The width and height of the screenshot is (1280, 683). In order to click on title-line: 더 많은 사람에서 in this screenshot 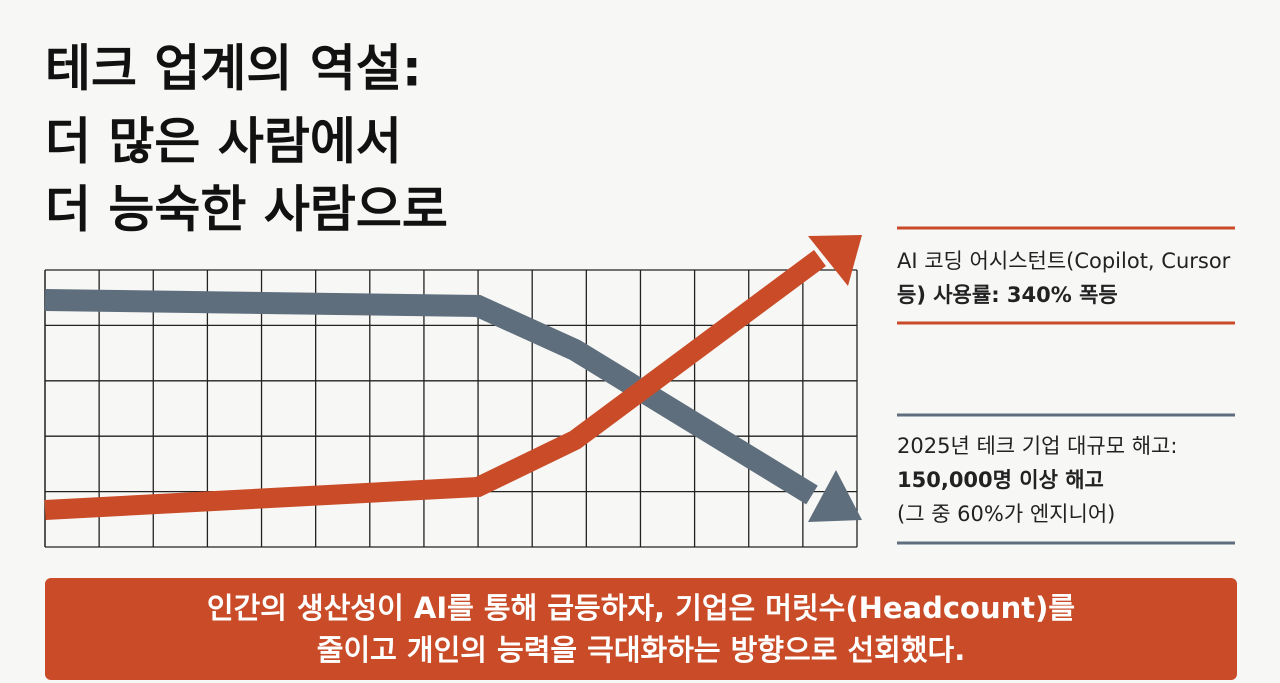, I will do `click(223, 142)`.